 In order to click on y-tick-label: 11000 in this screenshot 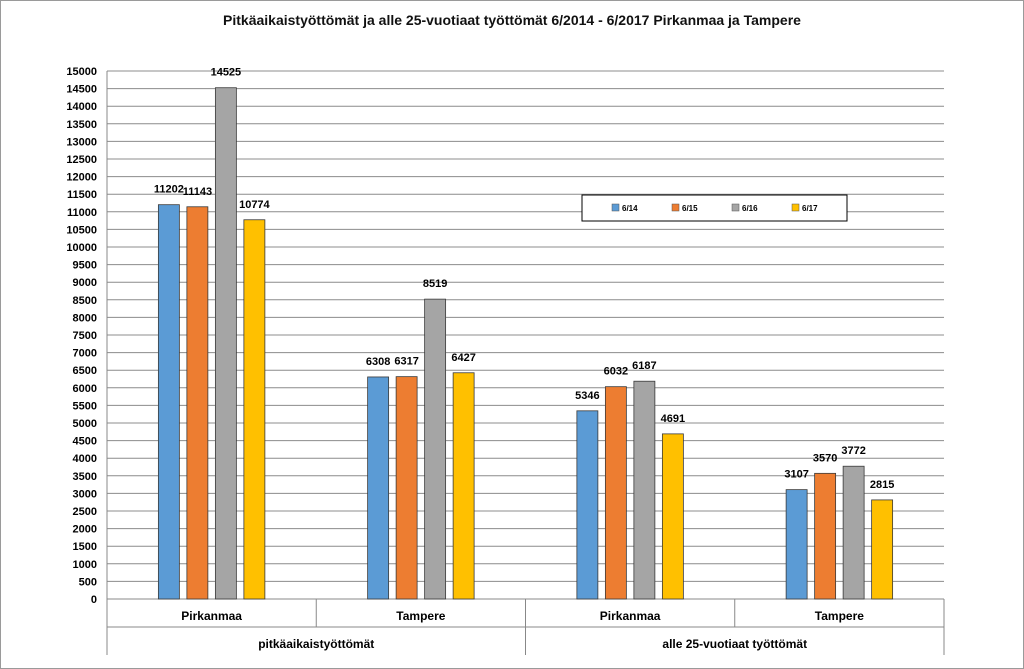, I will do `click(82, 213)`.